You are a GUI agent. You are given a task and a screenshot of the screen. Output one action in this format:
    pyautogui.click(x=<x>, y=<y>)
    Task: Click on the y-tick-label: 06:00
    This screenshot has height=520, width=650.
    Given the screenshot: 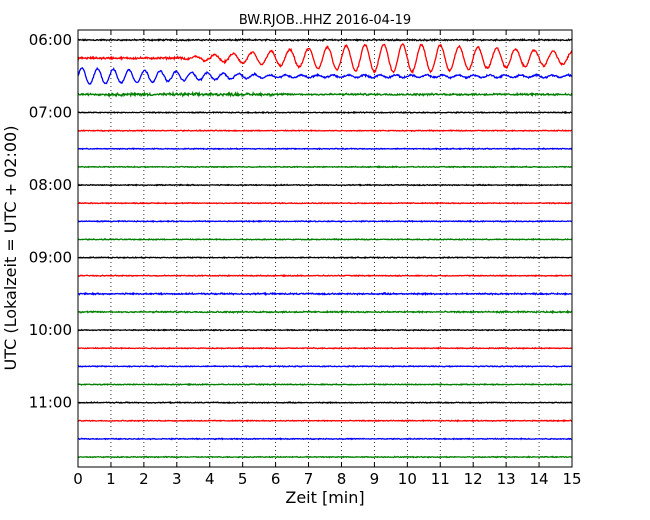 What is the action you would take?
    pyautogui.click(x=50, y=40)
    